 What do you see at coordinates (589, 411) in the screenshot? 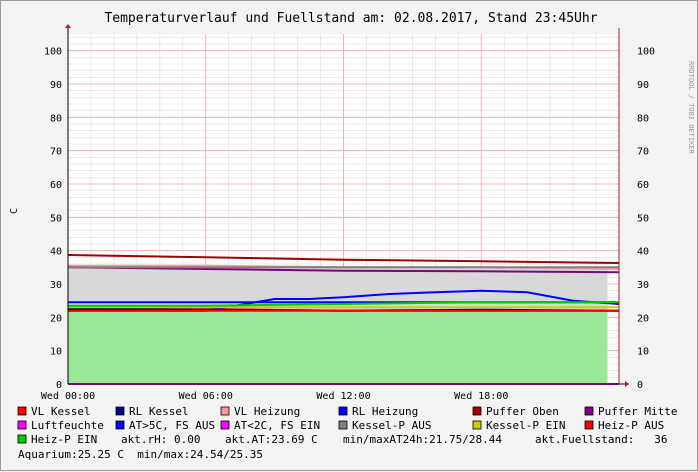
I see `legend-swatch-puffer-mitte` at bounding box center [589, 411].